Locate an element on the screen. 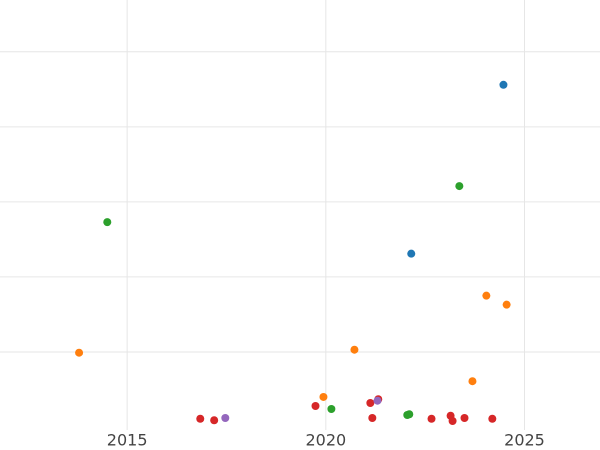 The height and width of the screenshot is (450, 600). x-tick-label: 2020 is located at coordinates (325, 440).